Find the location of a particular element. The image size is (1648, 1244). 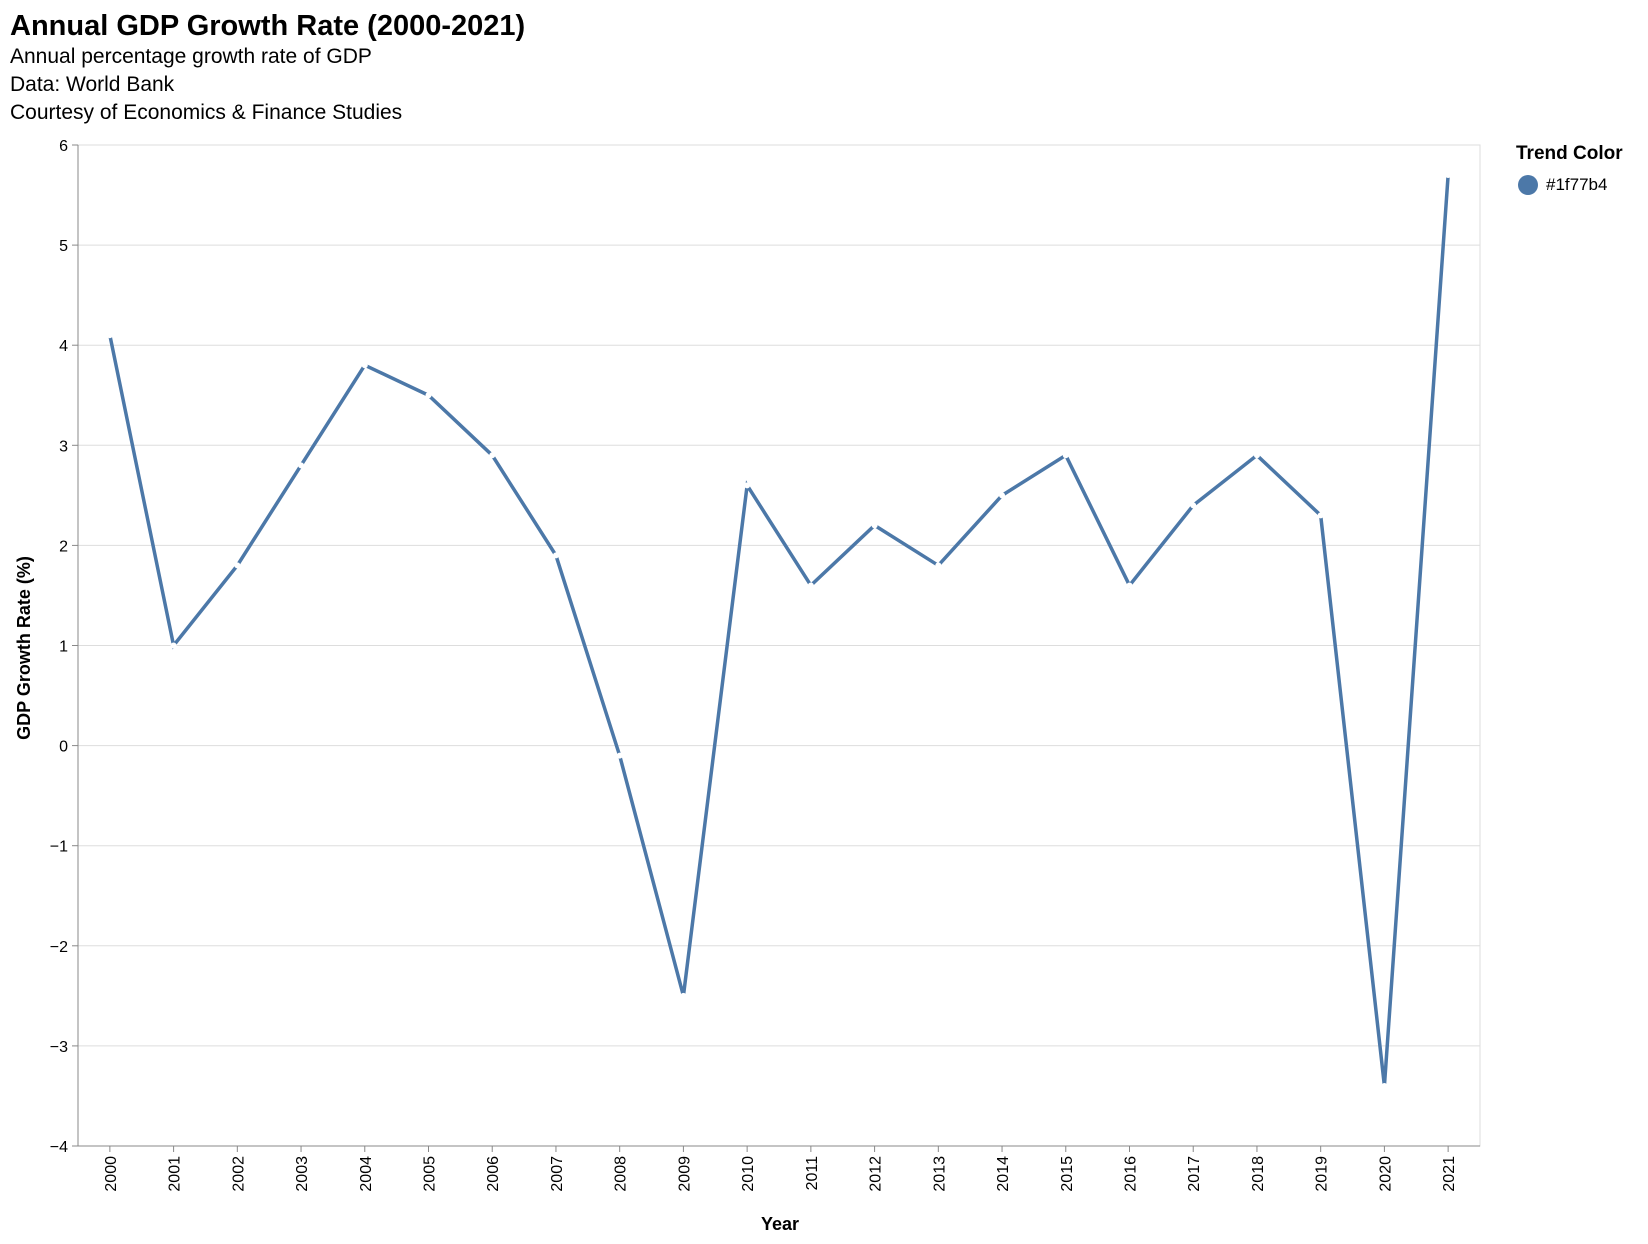

x-axis-title: Year is located at coordinates (780, 1224).